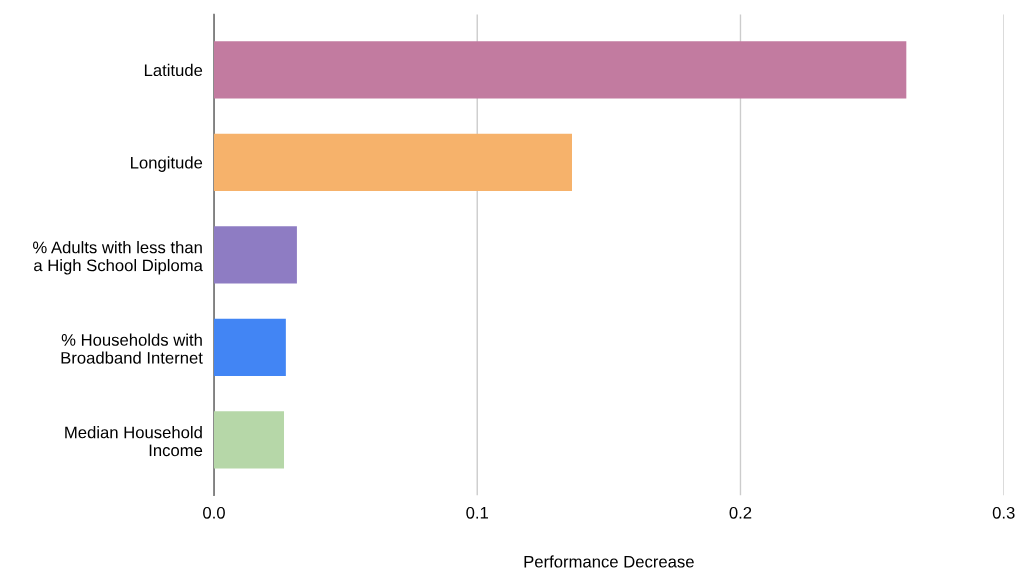  Describe the element at coordinates (173, 70) in the screenshot. I see `y-tick-label: Latitude` at that location.